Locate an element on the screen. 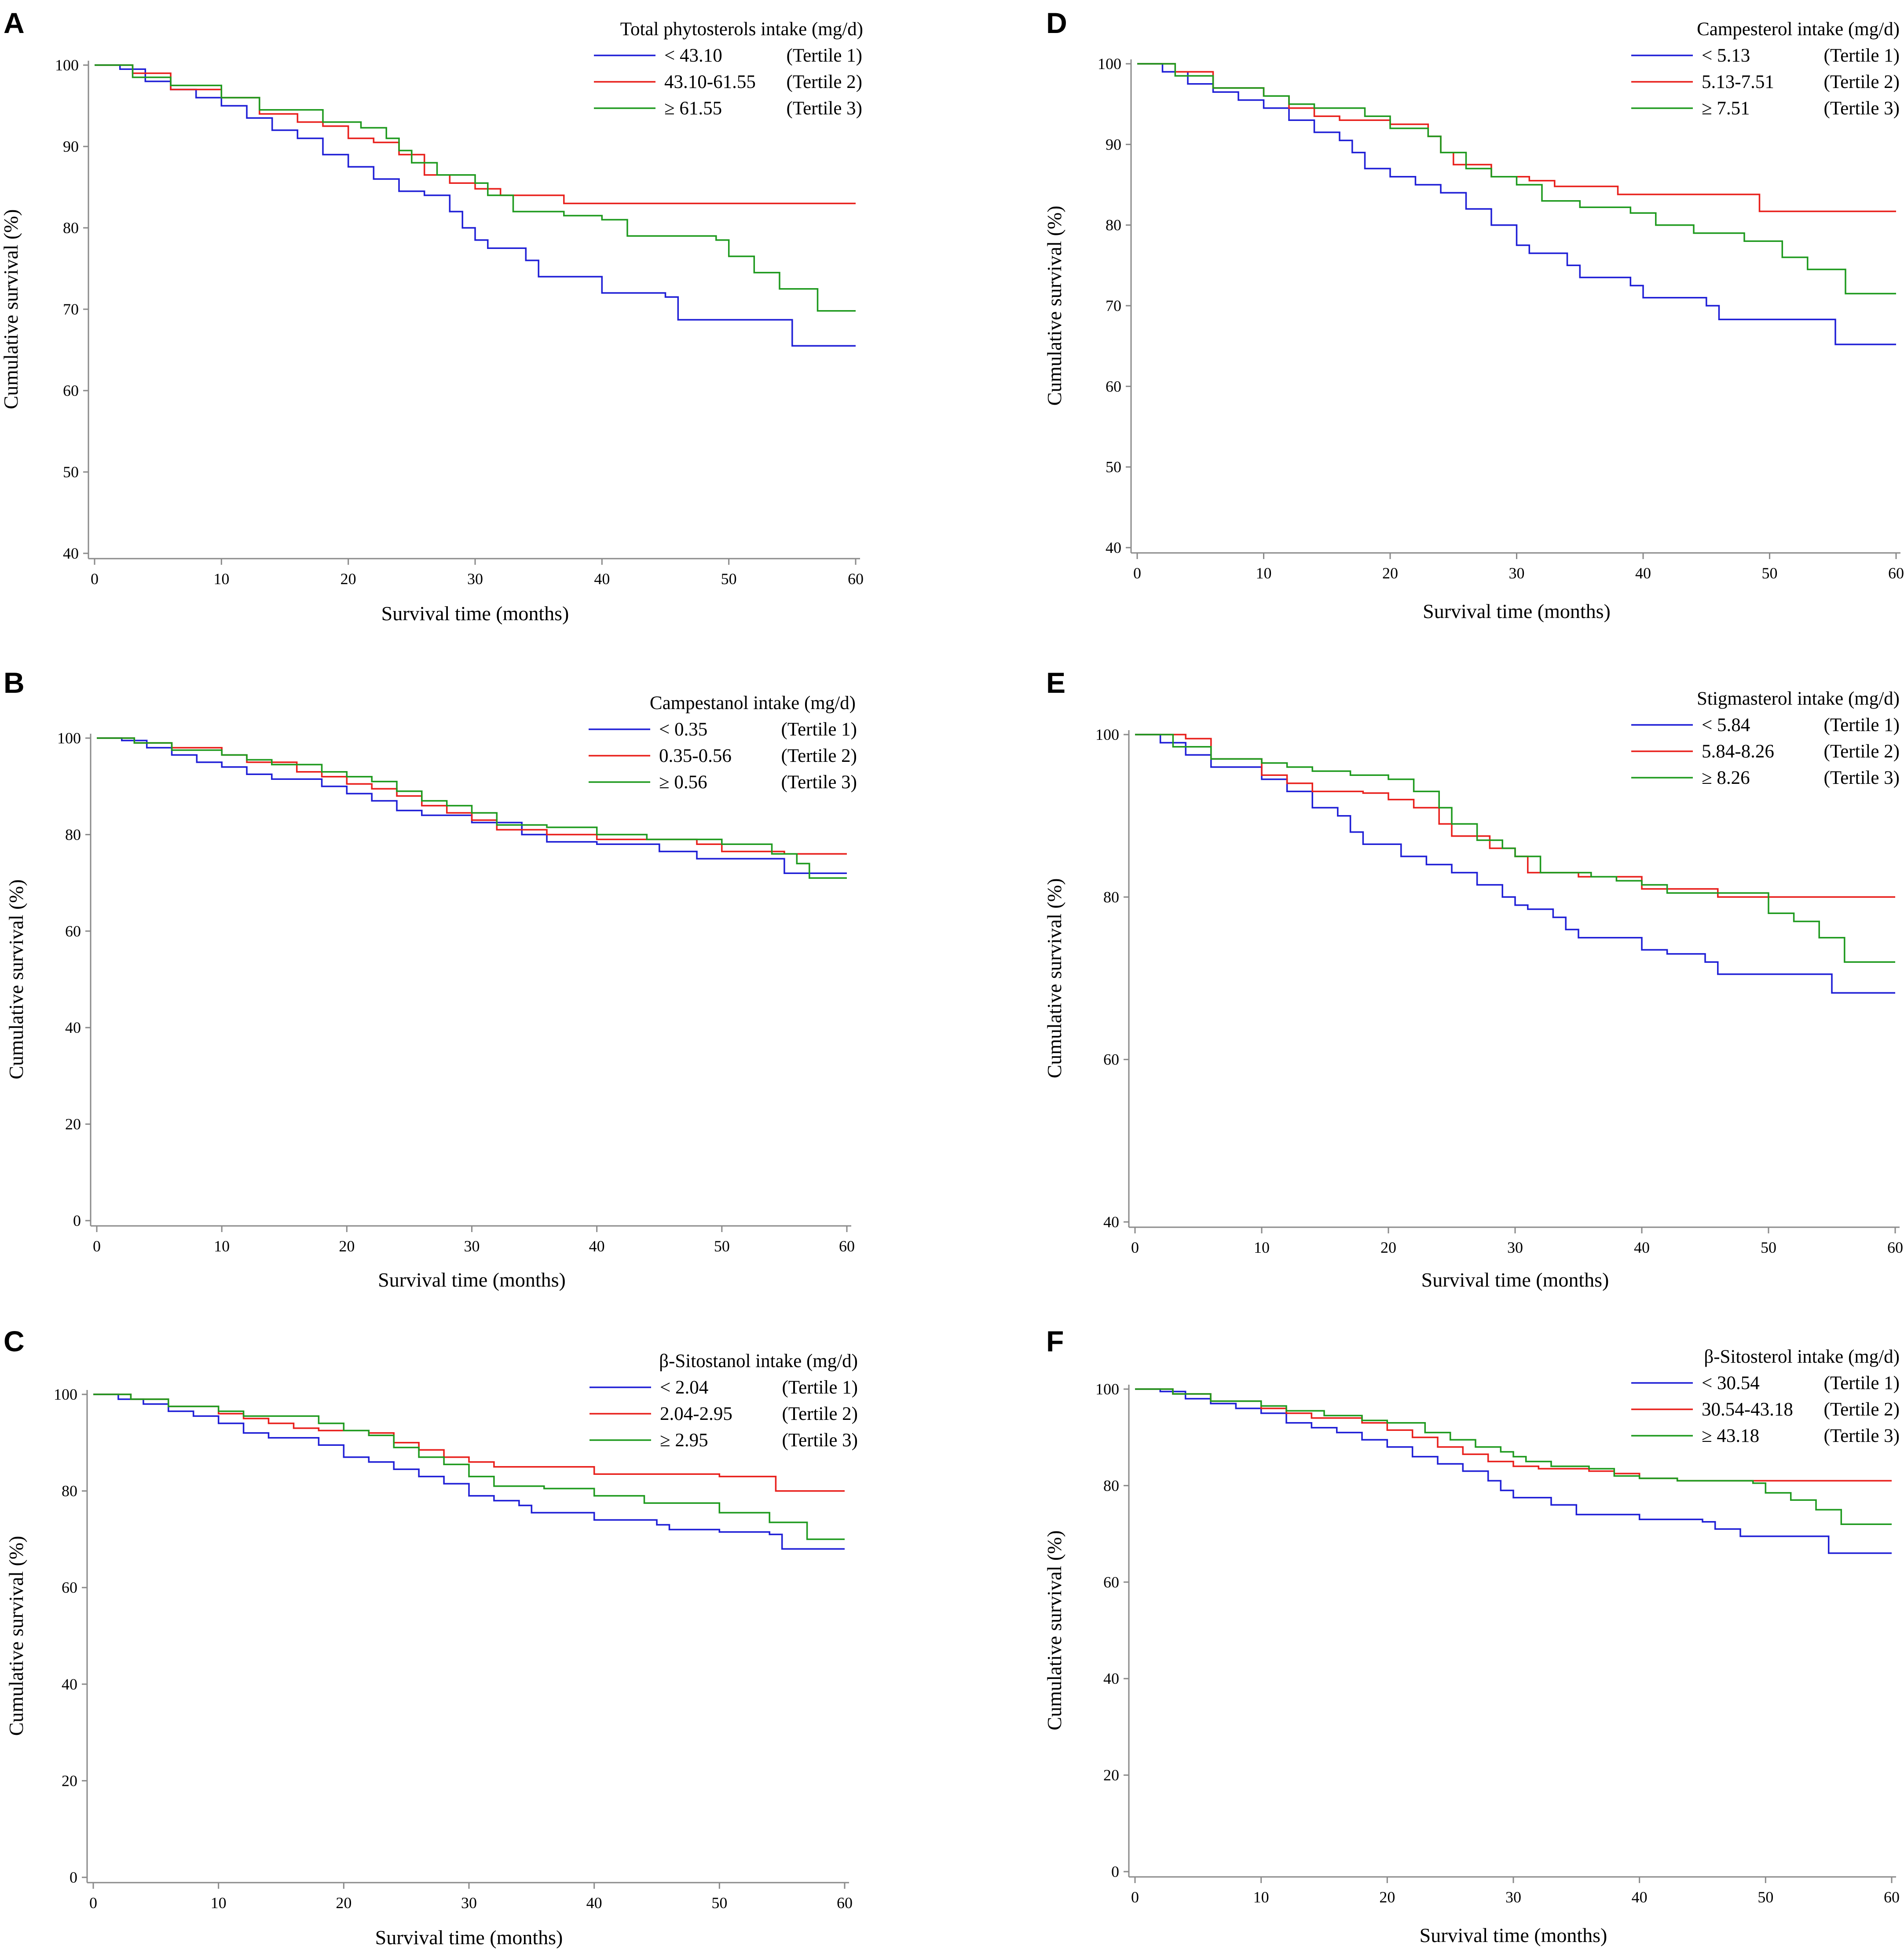 This screenshot has width=1904, height=1953. panel-letter: B is located at coordinates (14, 683).